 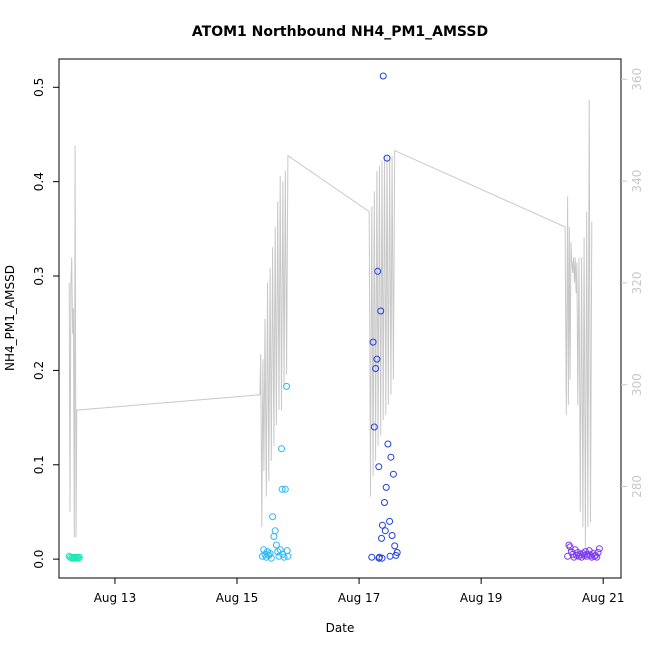 I want to click on y2-tick-label: 340, so click(x=637, y=181).